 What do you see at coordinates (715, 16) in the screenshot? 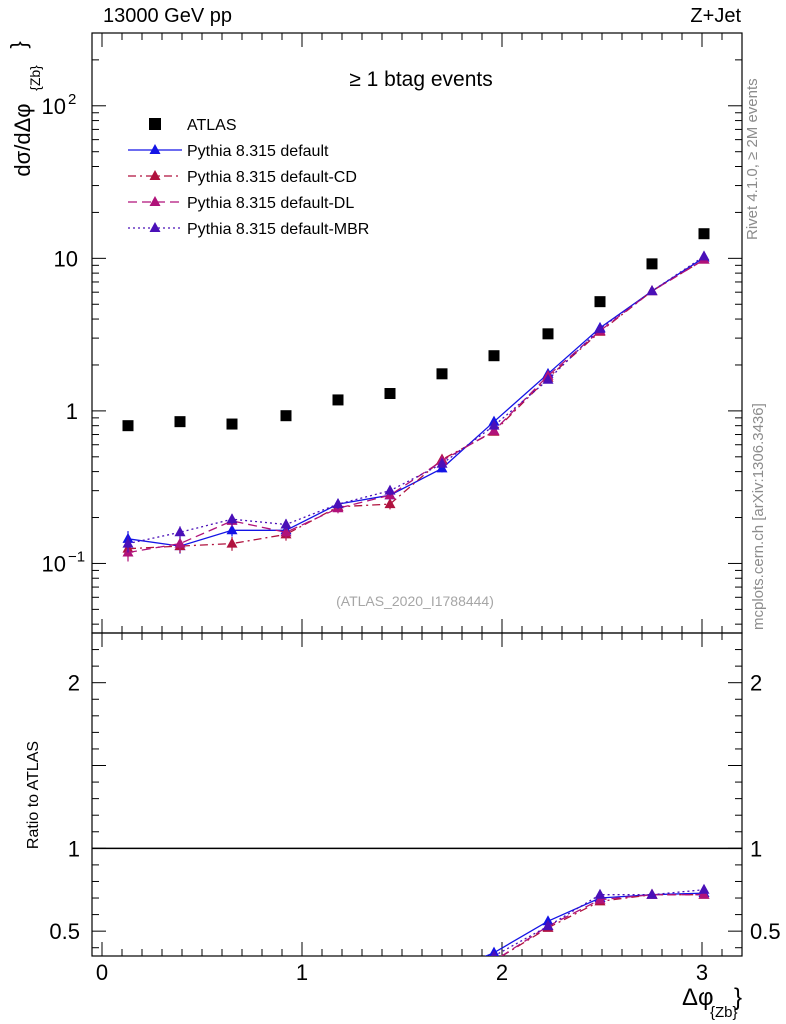
I see `header-right-label: Z+Jet` at bounding box center [715, 16].